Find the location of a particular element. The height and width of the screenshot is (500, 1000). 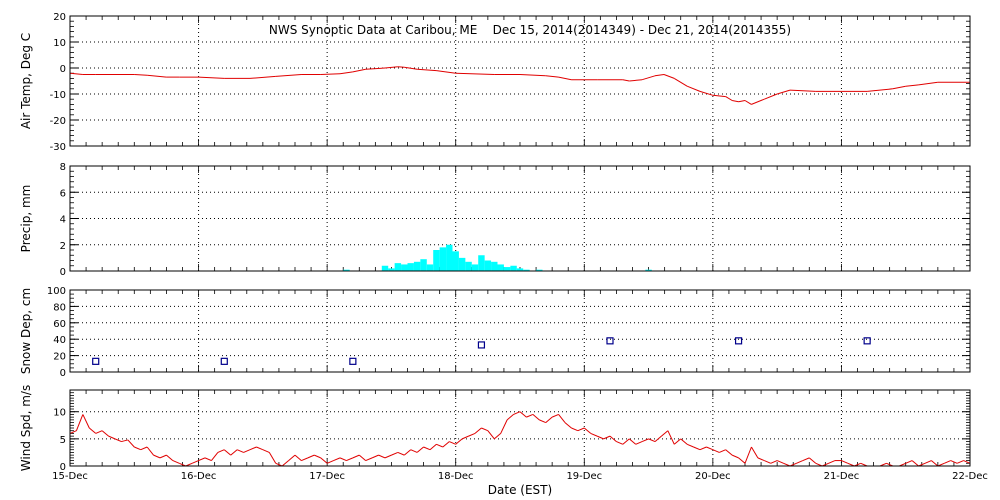

y-tick-label: 10 is located at coordinates (59, 413).